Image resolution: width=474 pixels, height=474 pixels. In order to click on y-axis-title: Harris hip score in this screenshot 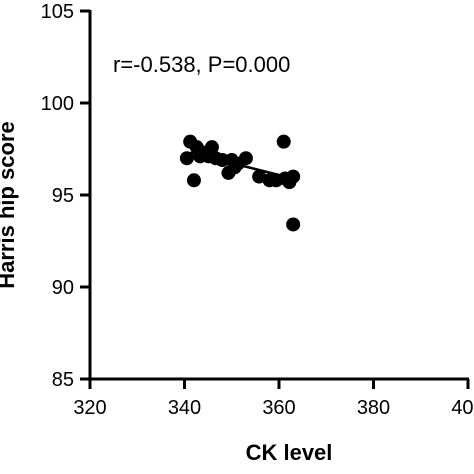, I will do `click(9, 205)`.